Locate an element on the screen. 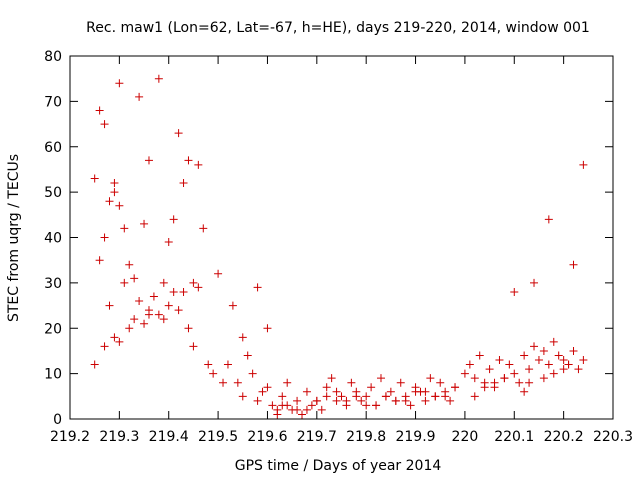 This screenshot has width=640, height=480. x-tick-label: 219.2 is located at coordinates (70, 437).